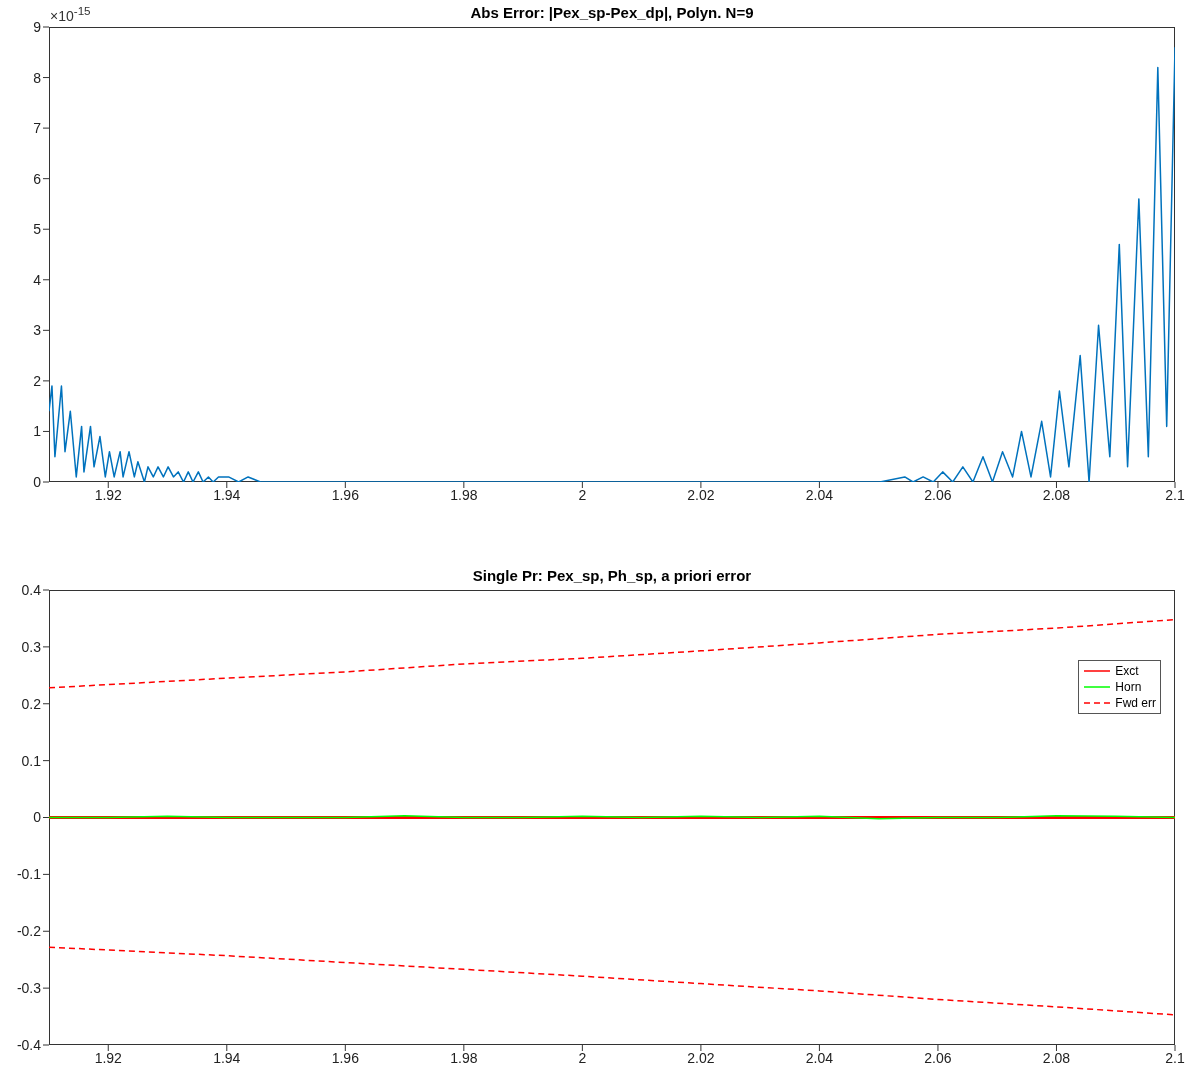  What do you see at coordinates (37, 431) in the screenshot?
I see `y-tick-label: 1` at bounding box center [37, 431].